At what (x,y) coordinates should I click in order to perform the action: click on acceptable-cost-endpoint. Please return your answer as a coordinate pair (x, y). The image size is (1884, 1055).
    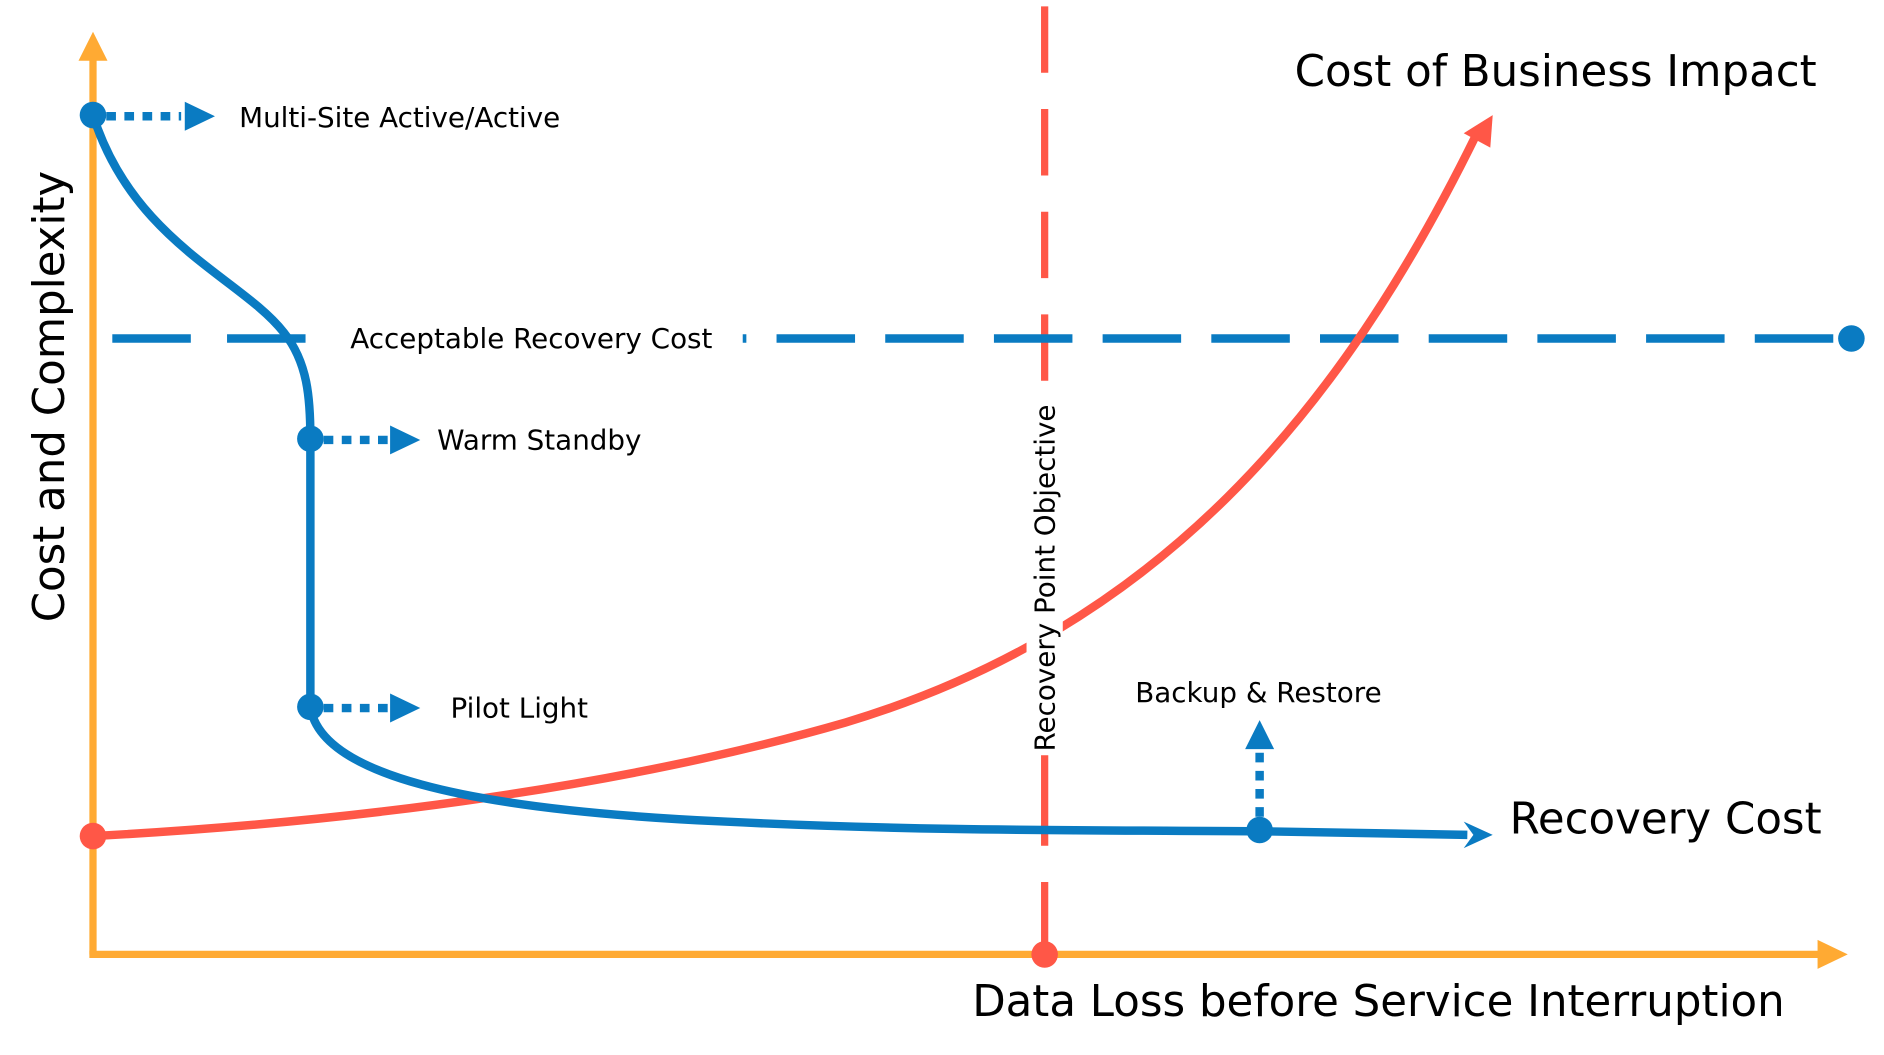
    Looking at the image, I should click on (1851, 338).